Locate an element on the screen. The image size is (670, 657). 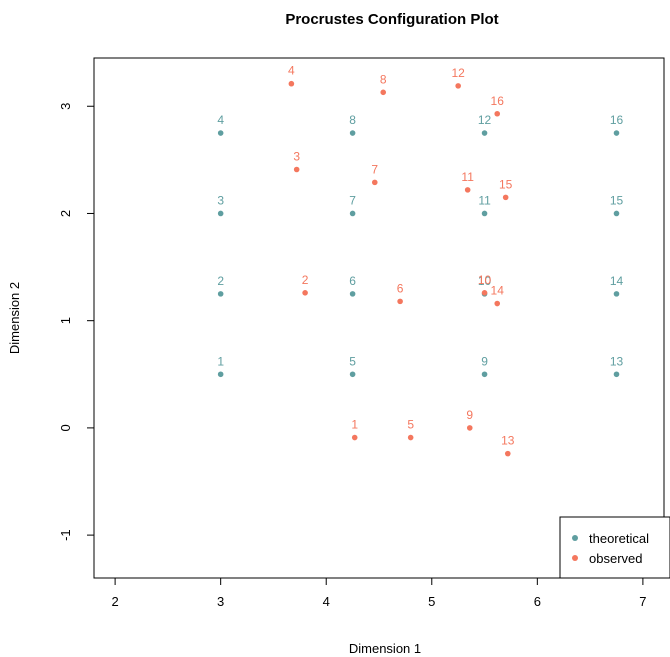
theoretical-point-label: 4 is located at coordinates (220, 120).